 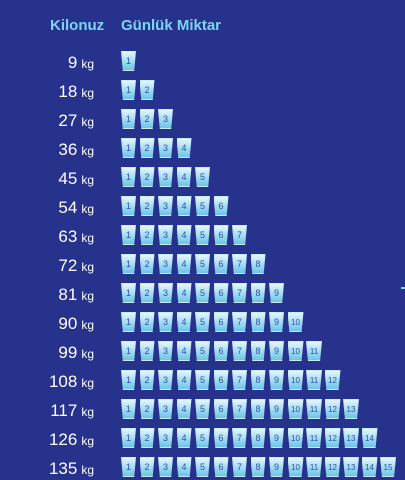 What do you see at coordinates (68, 294) in the screenshot?
I see `weight-number: 81` at bounding box center [68, 294].